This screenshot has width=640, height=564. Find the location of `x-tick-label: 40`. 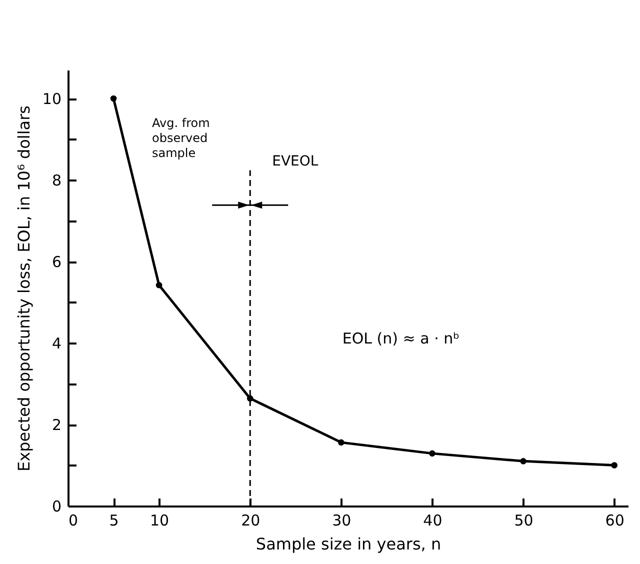

x-tick-label: 40 is located at coordinates (432, 521).